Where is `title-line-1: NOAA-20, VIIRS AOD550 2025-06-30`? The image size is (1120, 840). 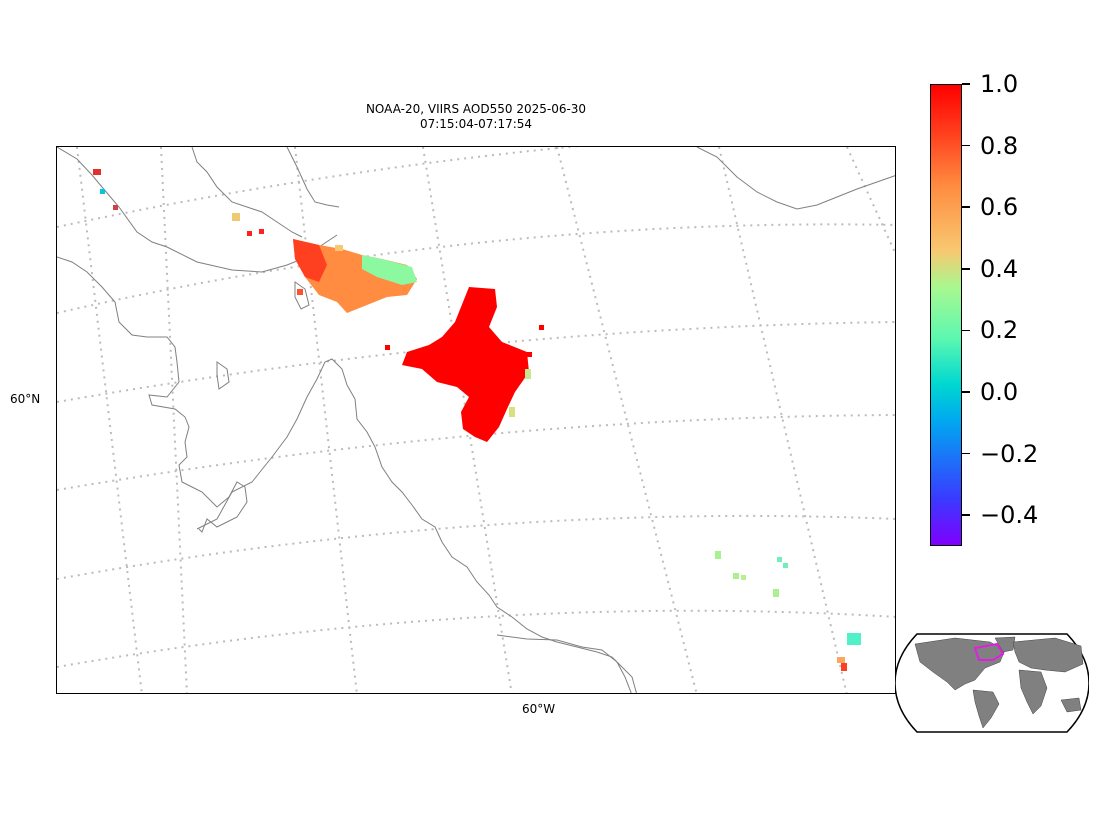 title-line-1: NOAA-20, VIIRS AOD550 2025-06-30 is located at coordinates (476, 109).